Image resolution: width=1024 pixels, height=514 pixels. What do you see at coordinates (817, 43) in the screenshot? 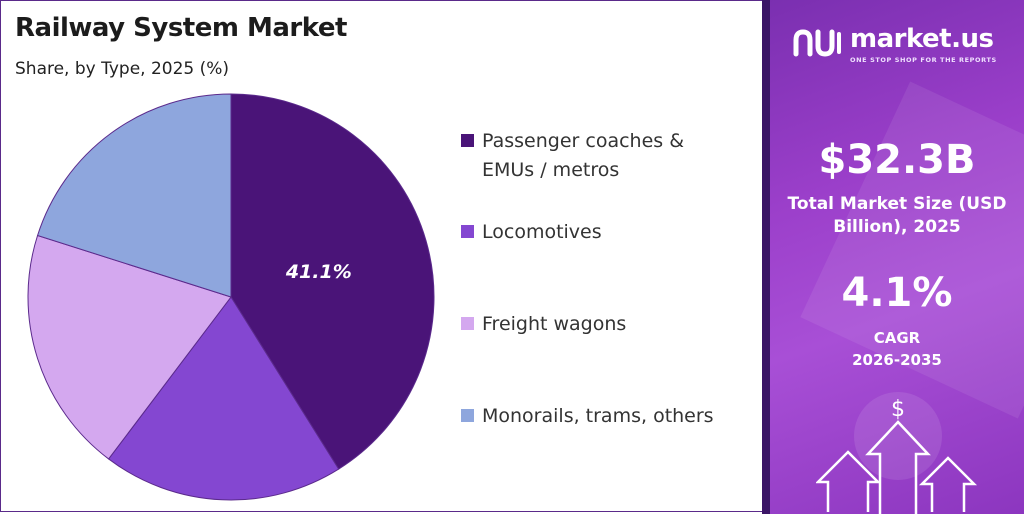
I see `market-us-logo-icon` at bounding box center [817, 43].